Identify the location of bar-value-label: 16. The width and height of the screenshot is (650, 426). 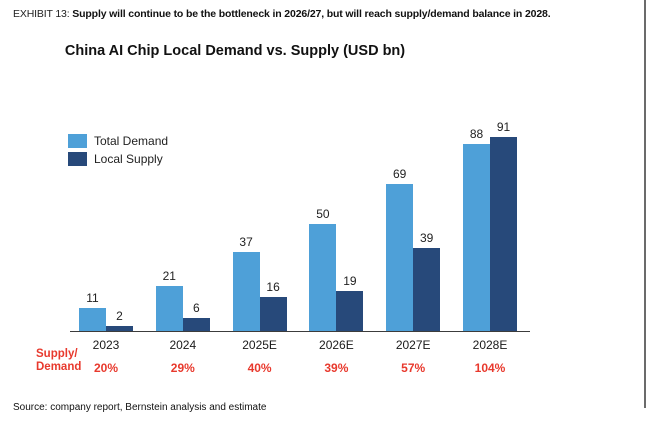
(273, 287).